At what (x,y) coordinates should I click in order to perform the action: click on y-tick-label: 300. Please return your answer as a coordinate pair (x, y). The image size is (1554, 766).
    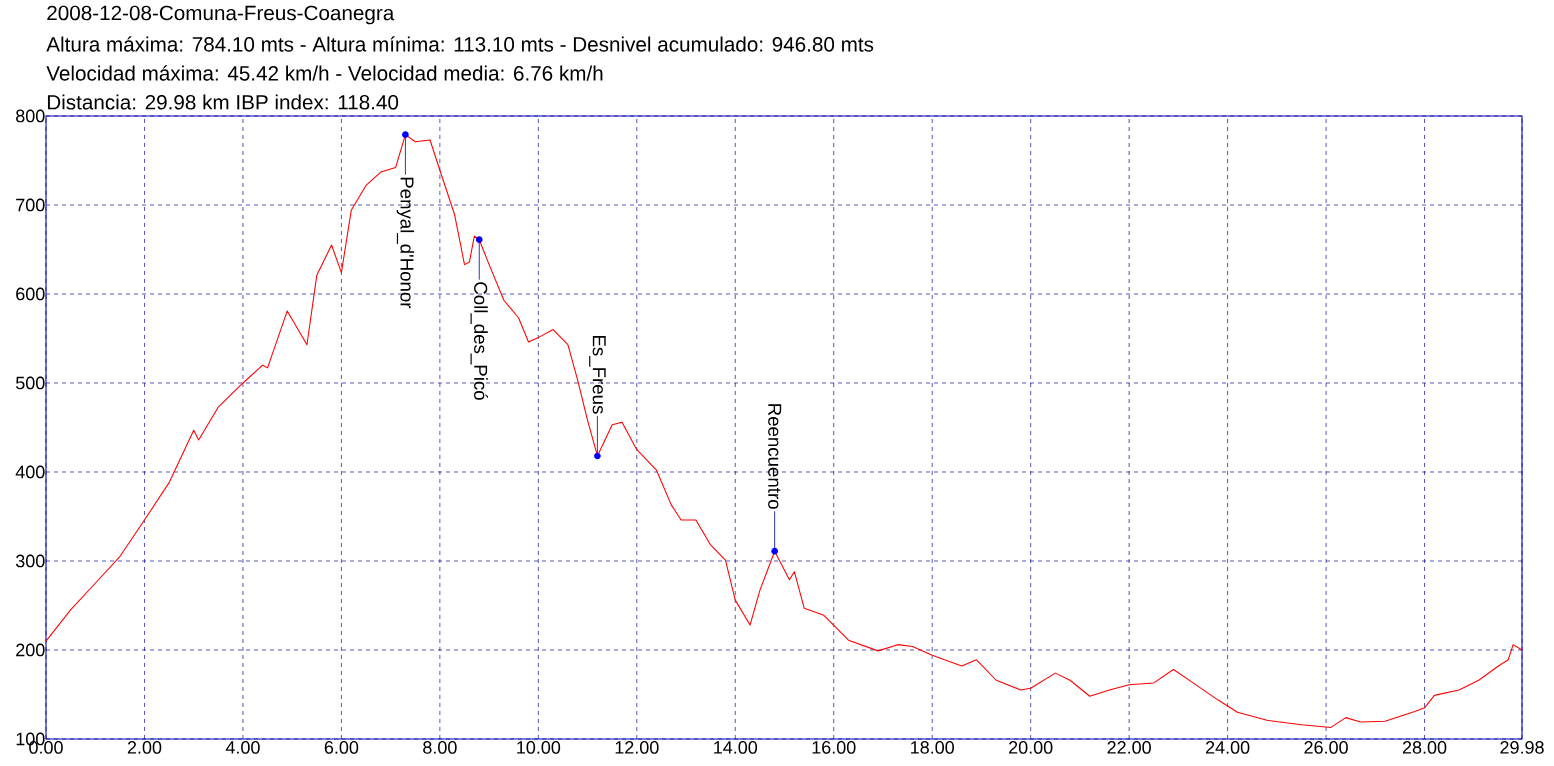
    Looking at the image, I should click on (30, 561).